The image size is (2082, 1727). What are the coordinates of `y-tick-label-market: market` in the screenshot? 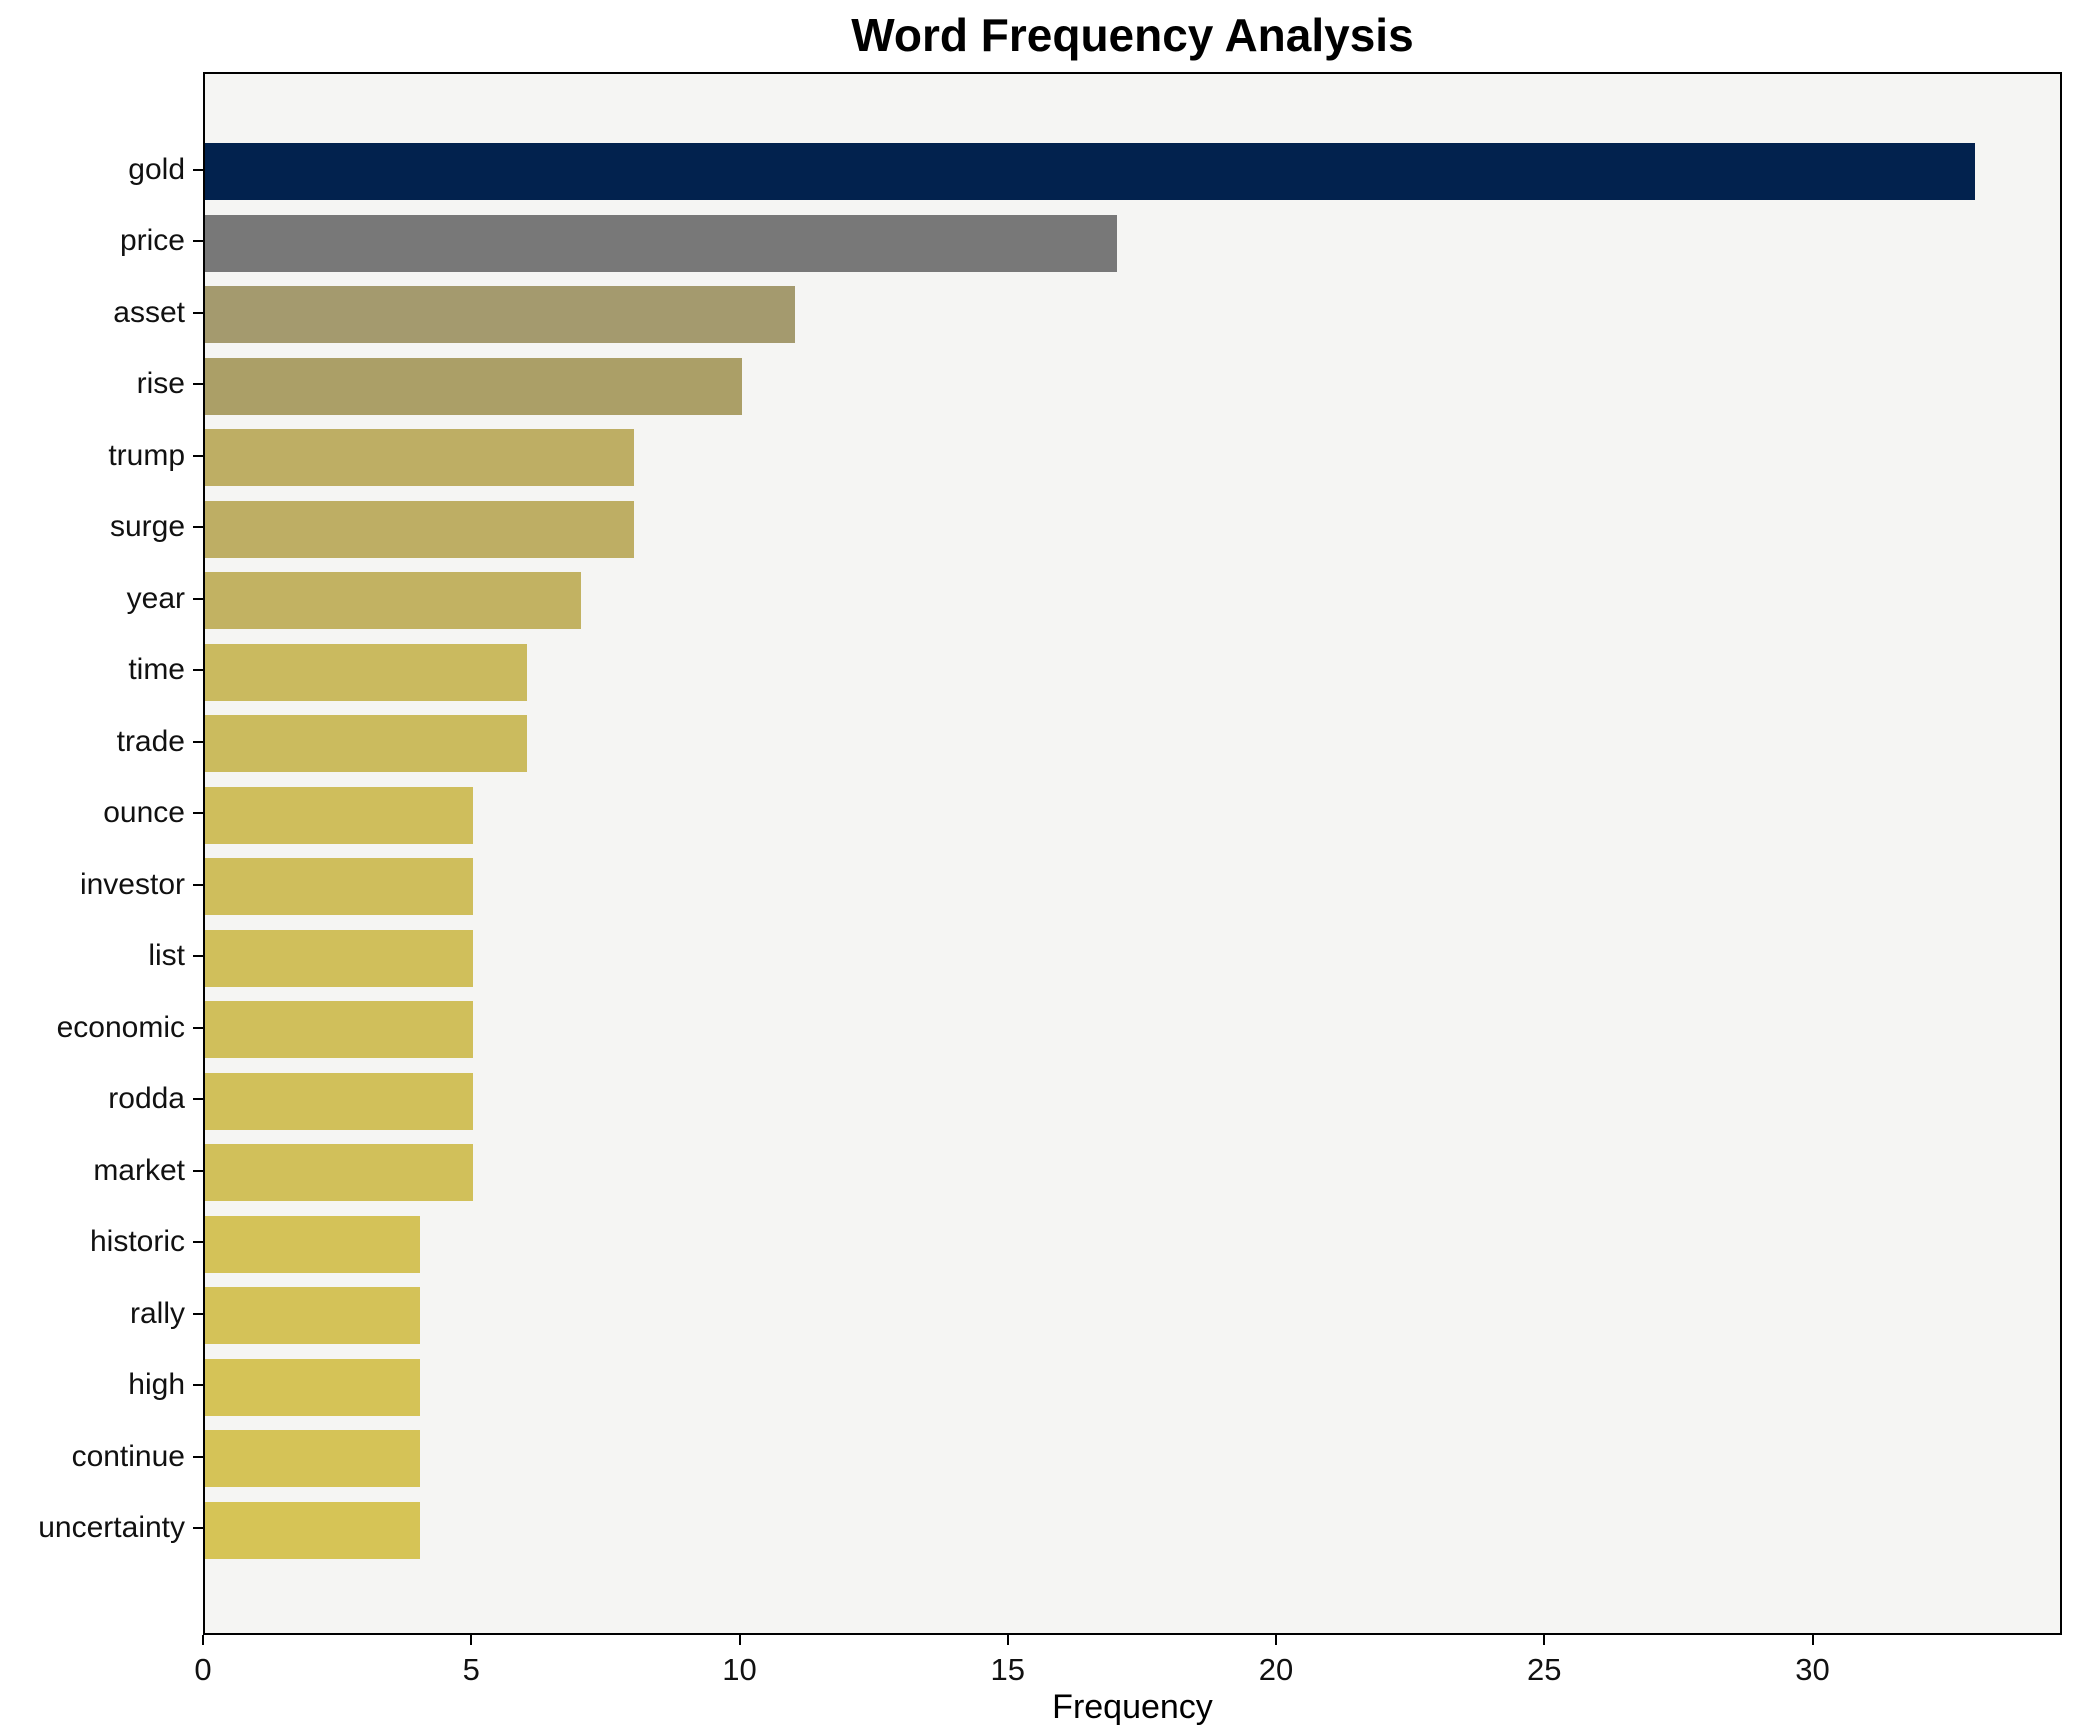 It's located at (139, 1170).